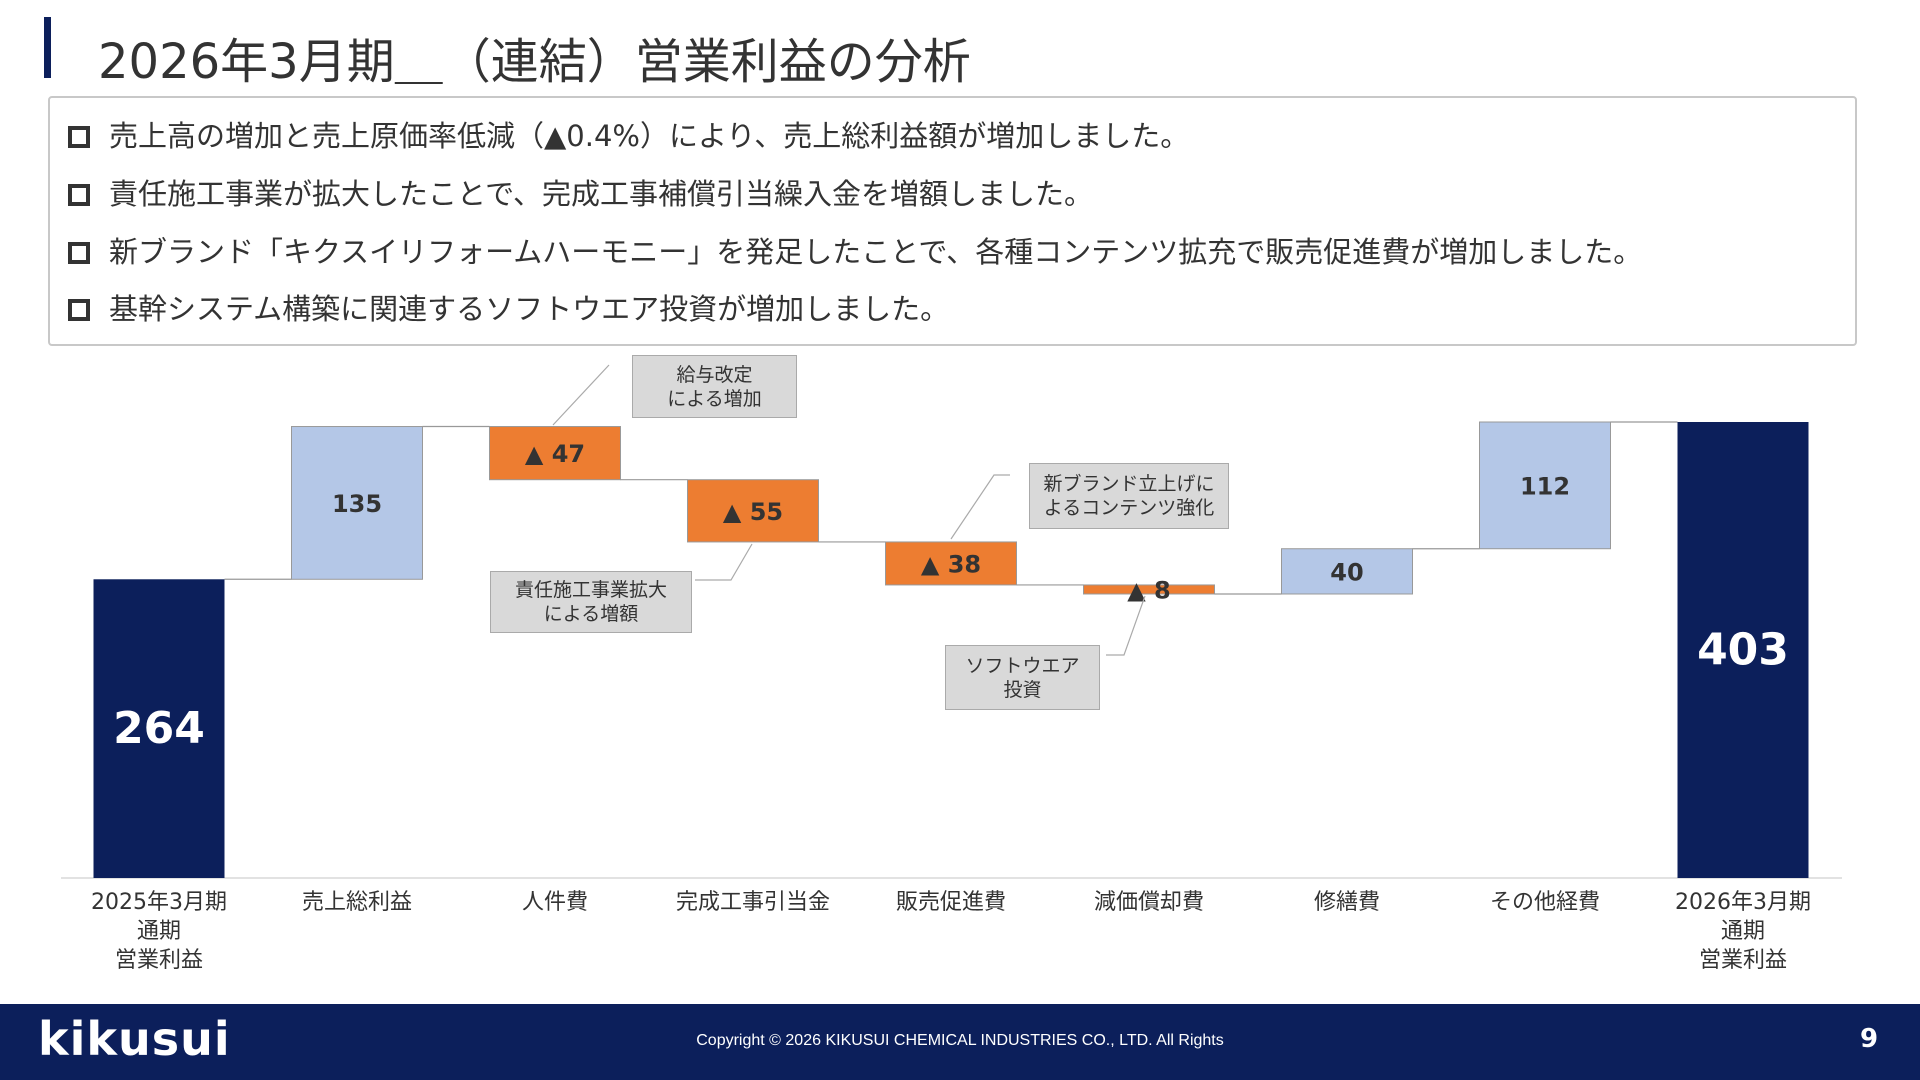 The width and height of the screenshot is (1920, 1080). I want to click on bullet-text: 基幹システム構築に関連するソフトウエア投資が増加しました。, so click(529, 309).